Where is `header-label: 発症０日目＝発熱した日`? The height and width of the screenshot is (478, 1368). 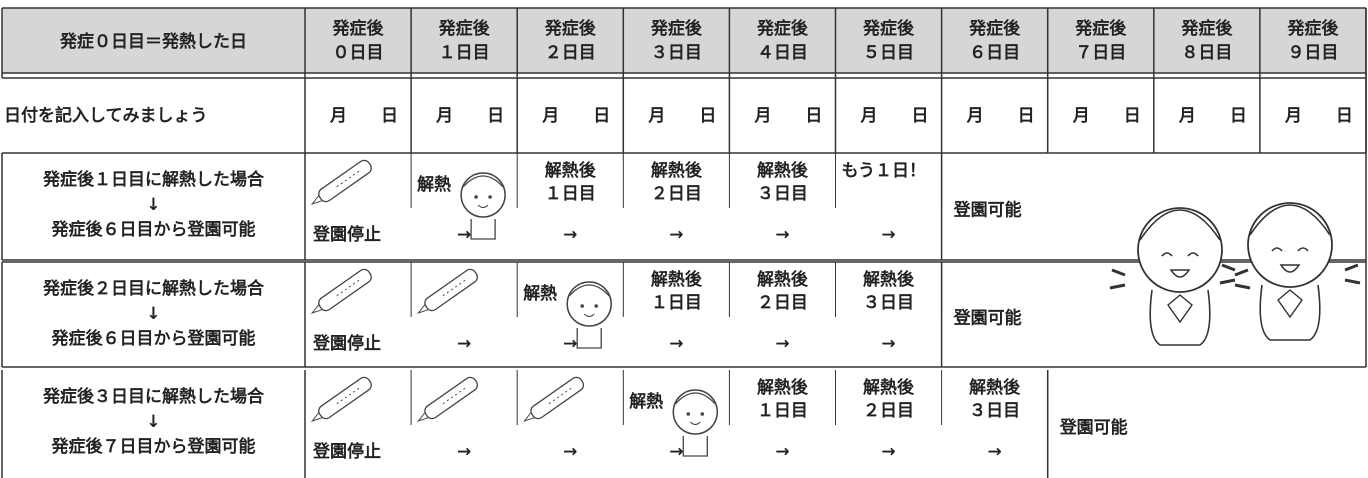 header-label: 発症０日目＝発熱した日 is located at coordinates (153, 41).